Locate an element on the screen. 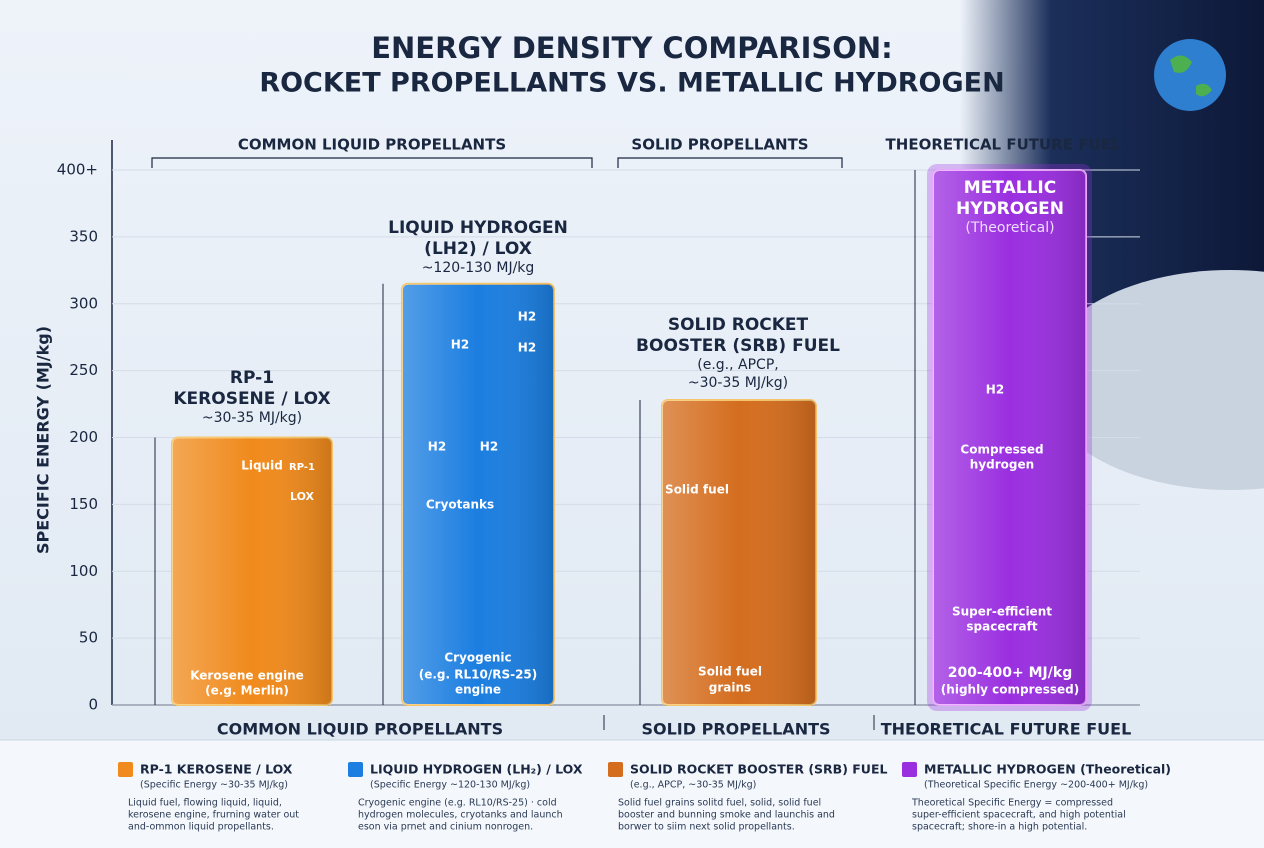 The width and height of the screenshot is (1264, 848). legend-detail: (e.g., APCP, ~30-35 MJ/kg) is located at coordinates (693, 785).